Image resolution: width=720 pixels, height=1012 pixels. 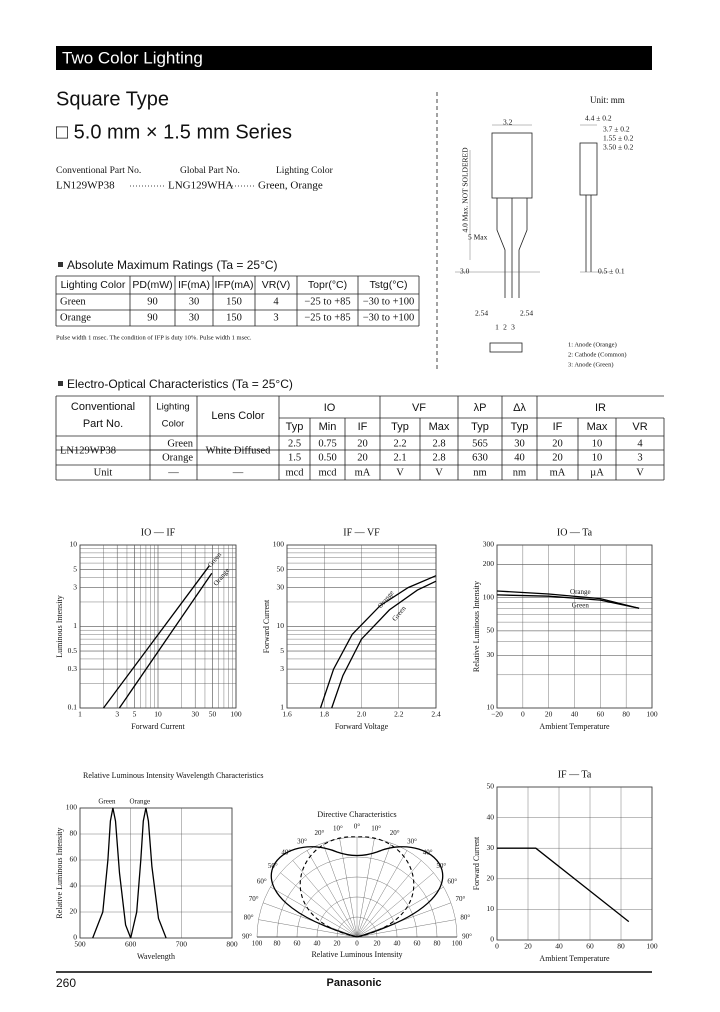 I want to click on table-header: Color, so click(x=173, y=424).